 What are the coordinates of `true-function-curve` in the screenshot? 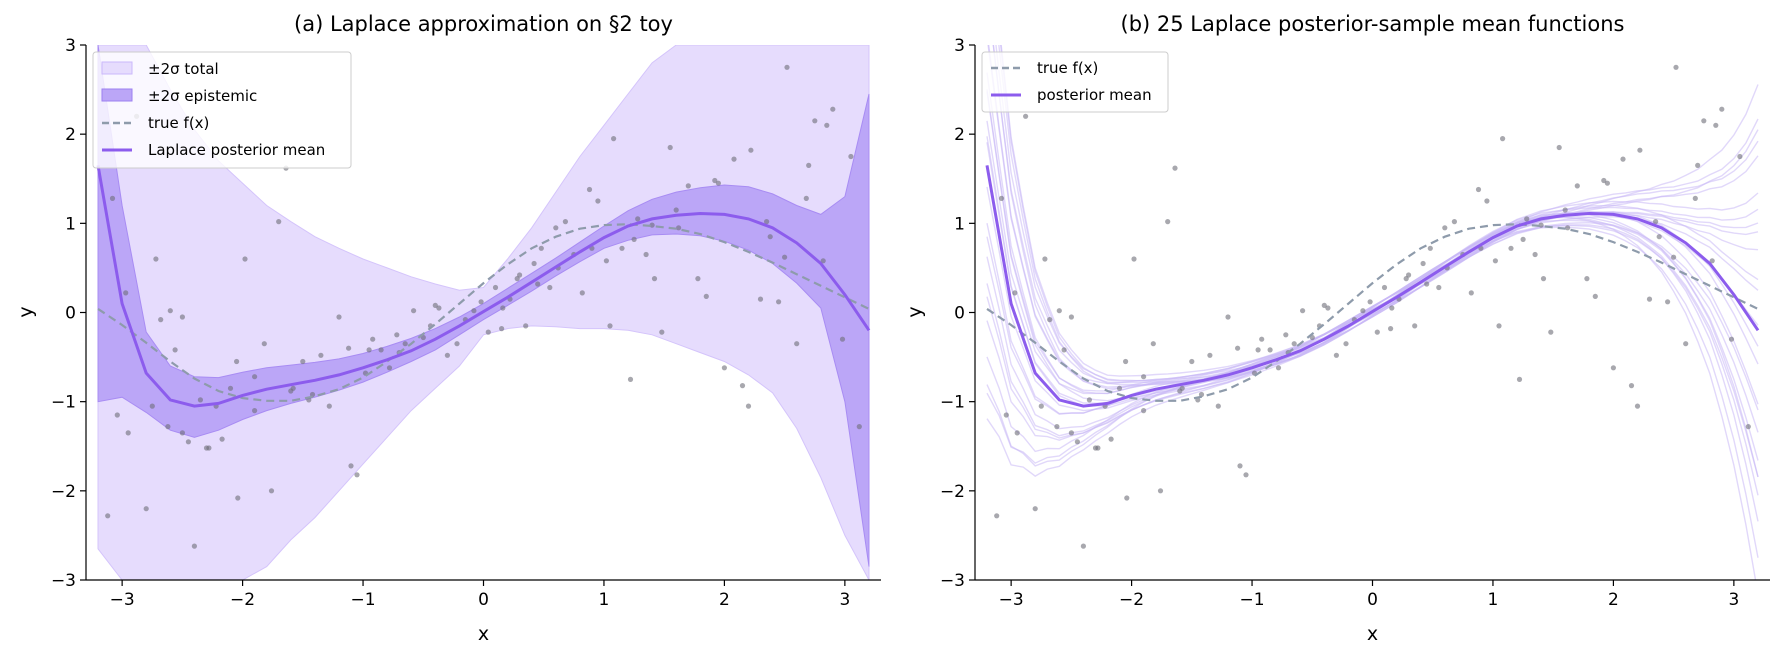 It's located at (483, 312).